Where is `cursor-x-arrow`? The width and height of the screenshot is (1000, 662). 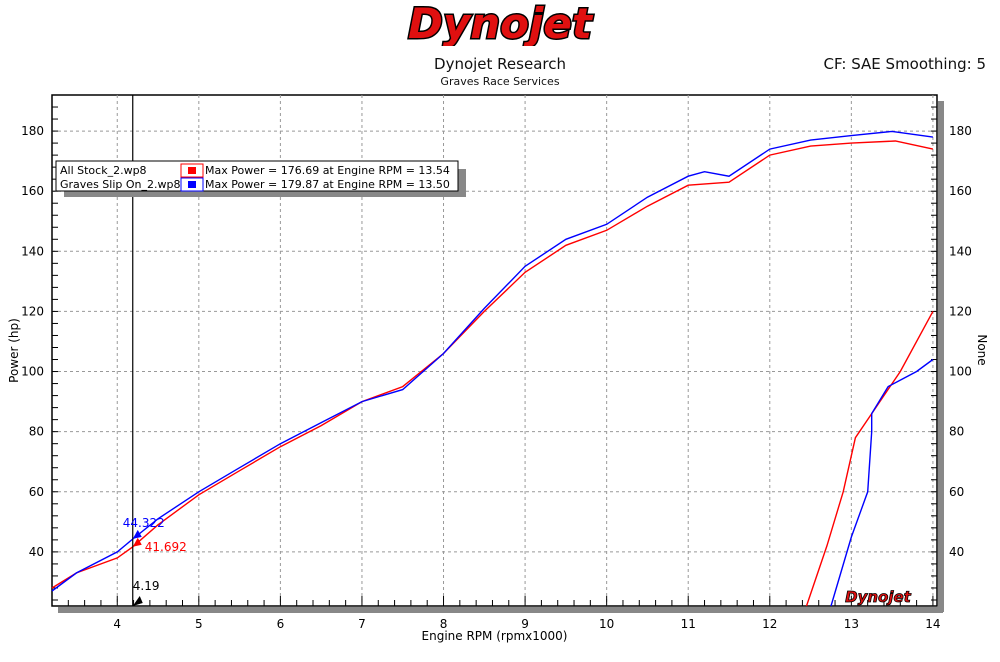
cursor-x-arrow is located at coordinates (137, 601).